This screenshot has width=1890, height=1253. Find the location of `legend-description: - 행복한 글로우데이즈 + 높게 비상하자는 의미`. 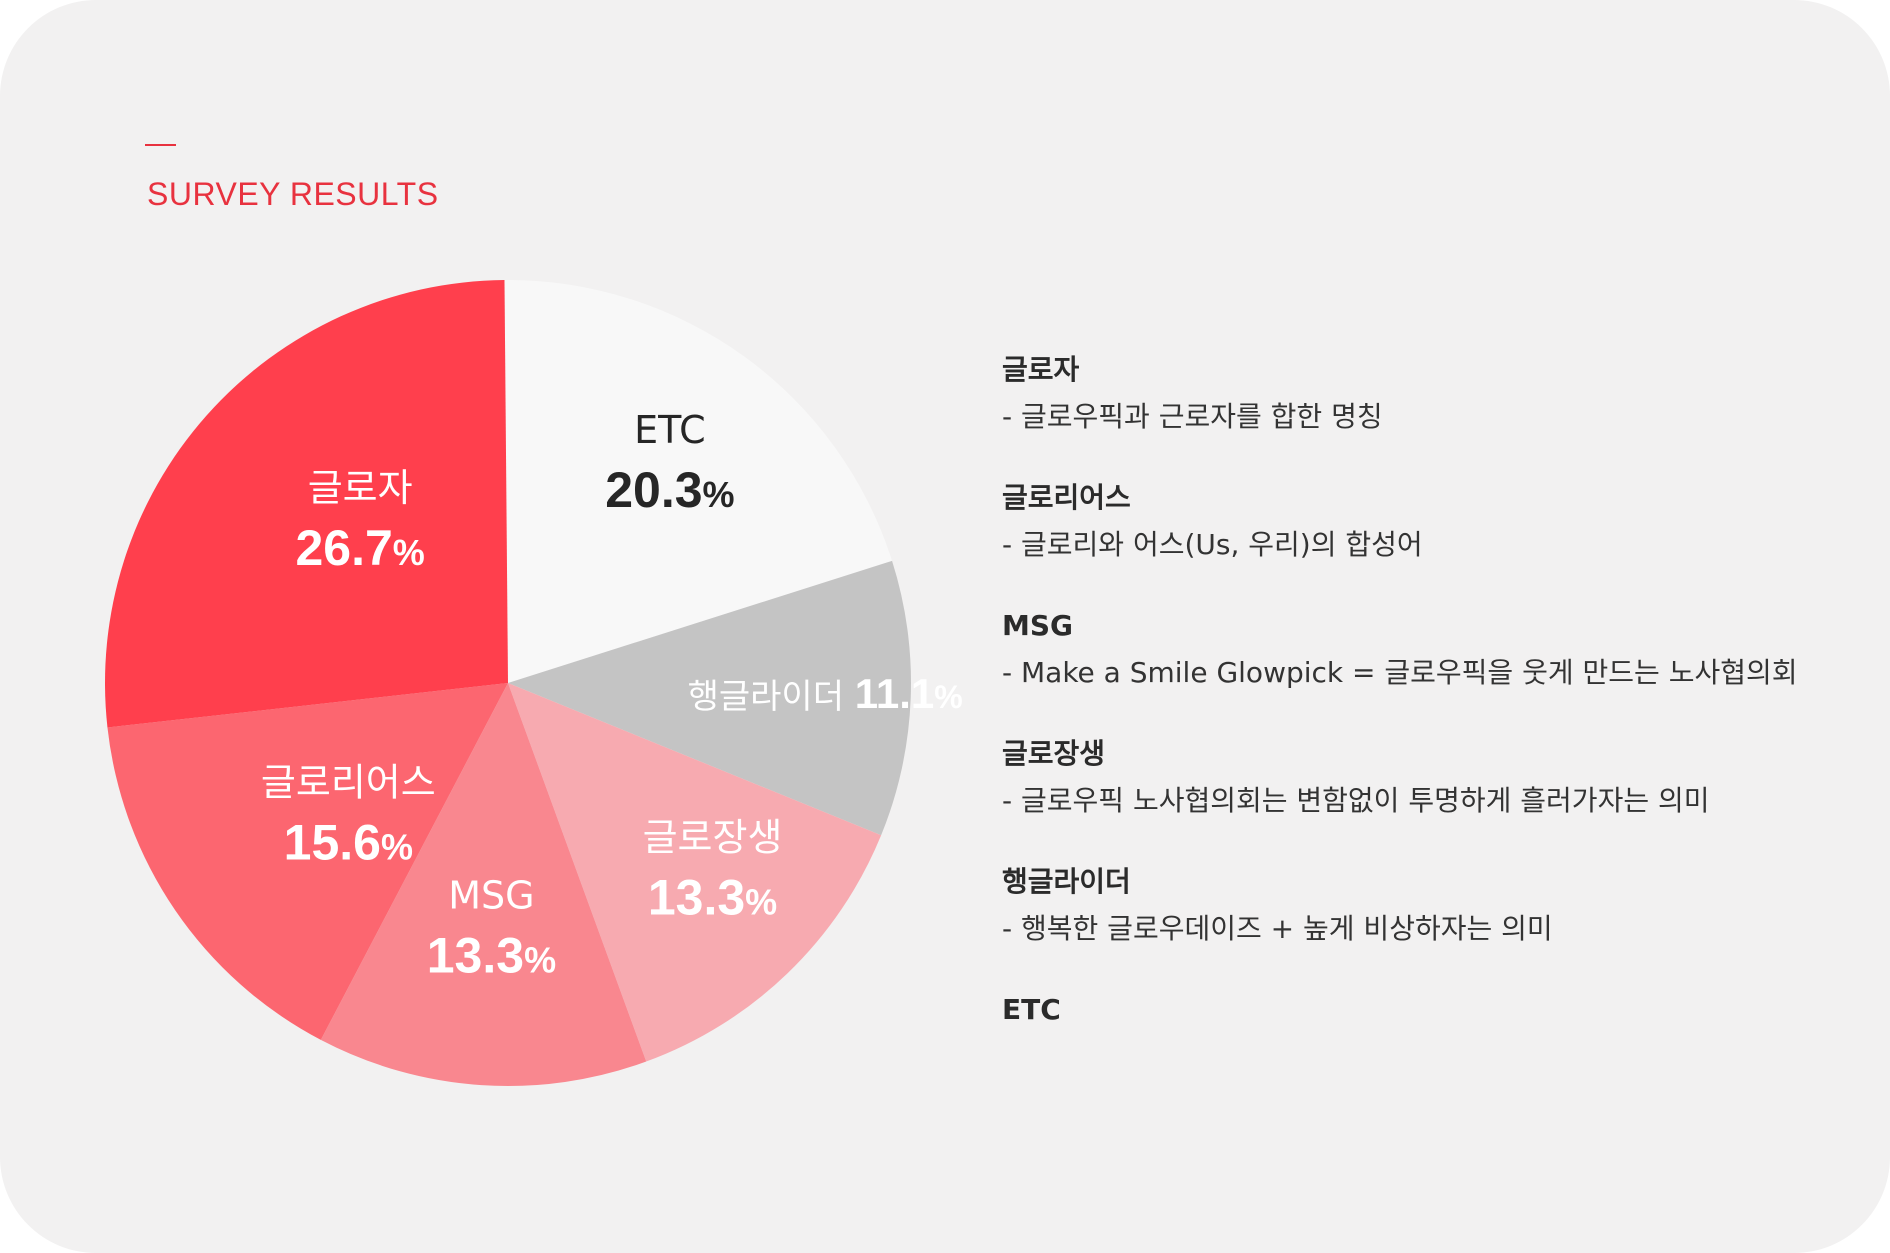

legend-description: - 행복한 글로우데이즈 + 높게 비상하자는 의미 is located at coordinates (1277, 928).